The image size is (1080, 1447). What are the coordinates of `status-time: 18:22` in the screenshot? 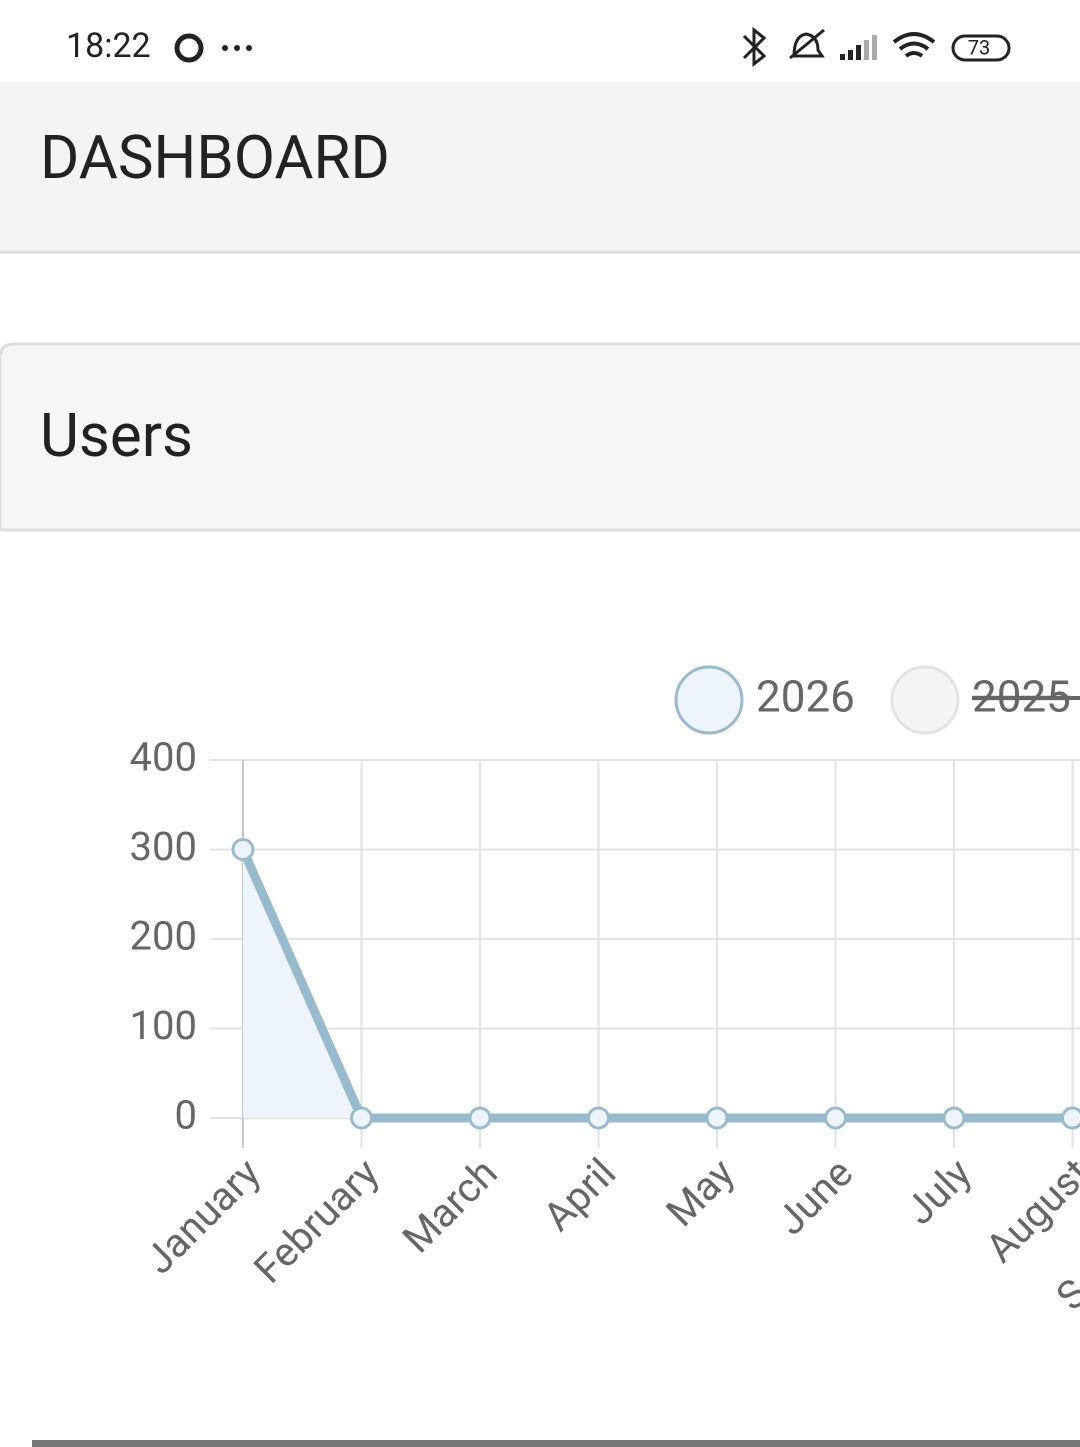 It's located at (108, 46).